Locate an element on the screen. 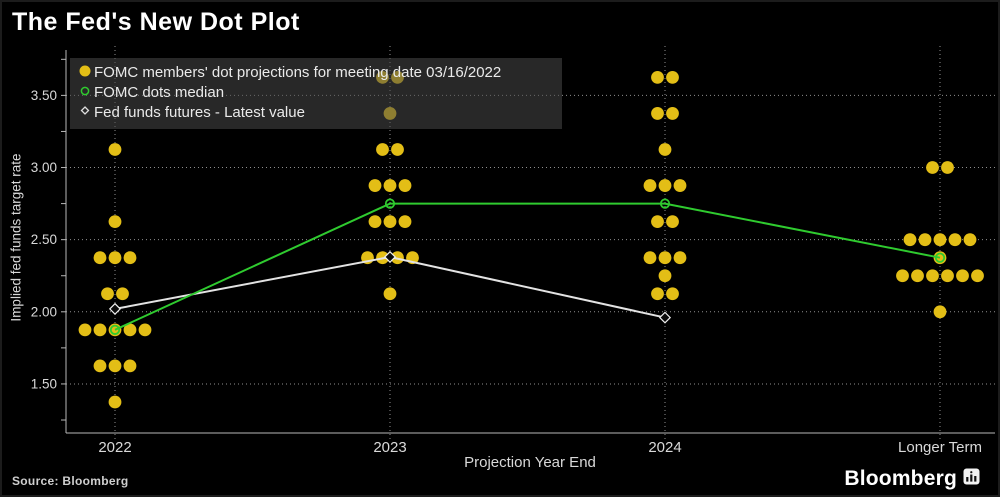  x-axis-title: Projection Year End is located at coordinates (530, 462).